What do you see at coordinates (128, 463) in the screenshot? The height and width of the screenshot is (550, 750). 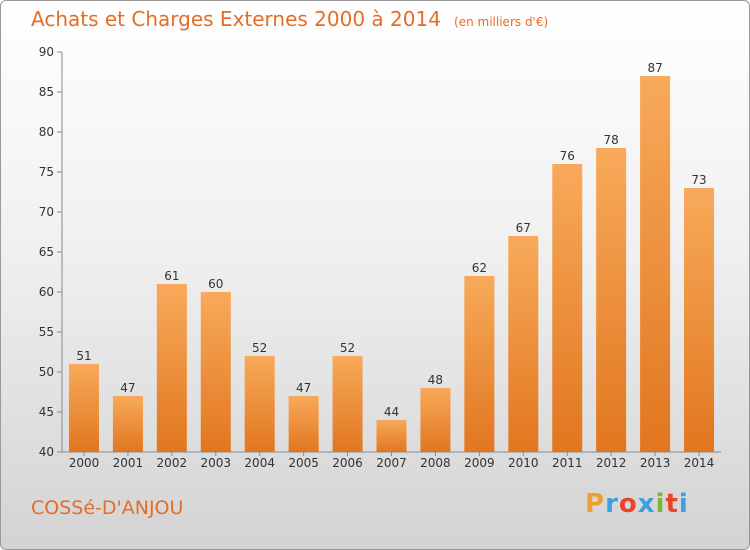 I see `x-tick-label-2001: 2001` at bounding box center [128, 463].